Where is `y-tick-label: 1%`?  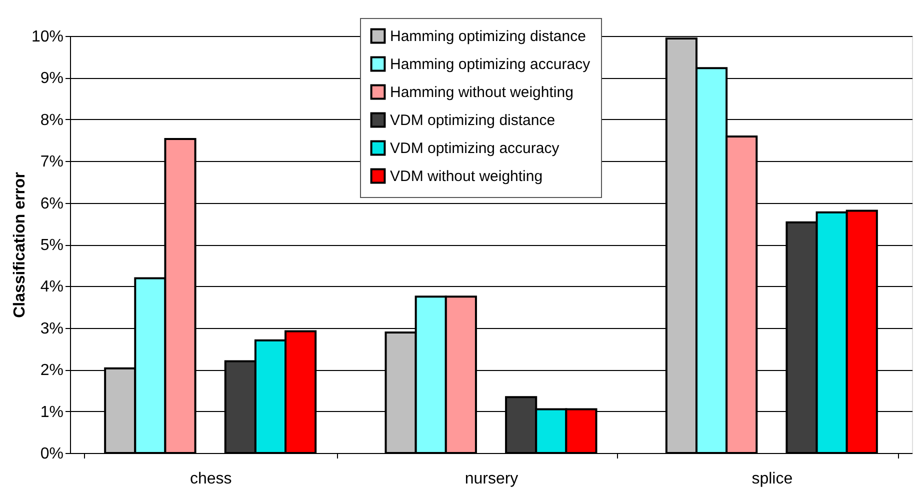 y-tick-label: 1% is located at coordinates (52, 412).